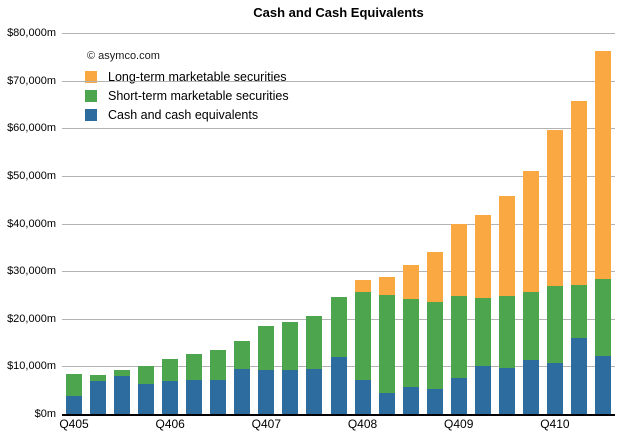 The image size is (620, 431). I want to click on bar-group-q307, so click(242, 223).